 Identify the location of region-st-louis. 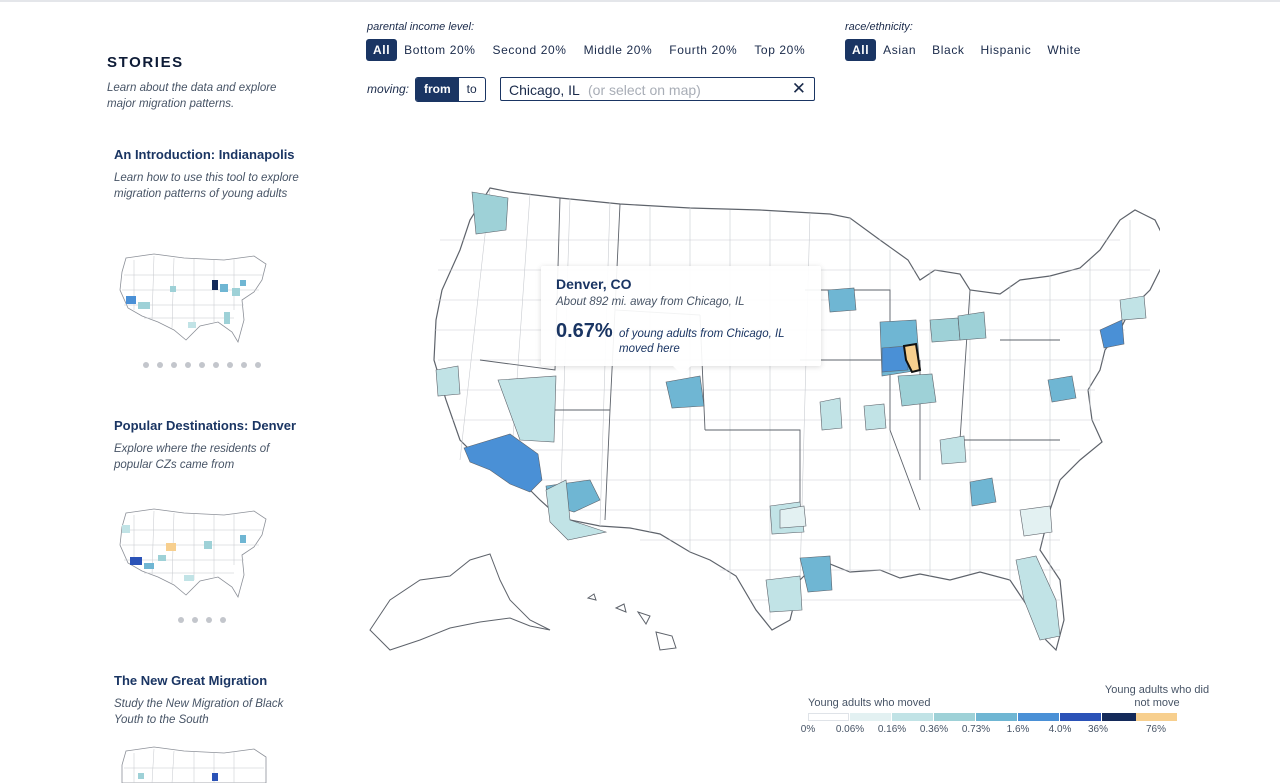
(875, 417).